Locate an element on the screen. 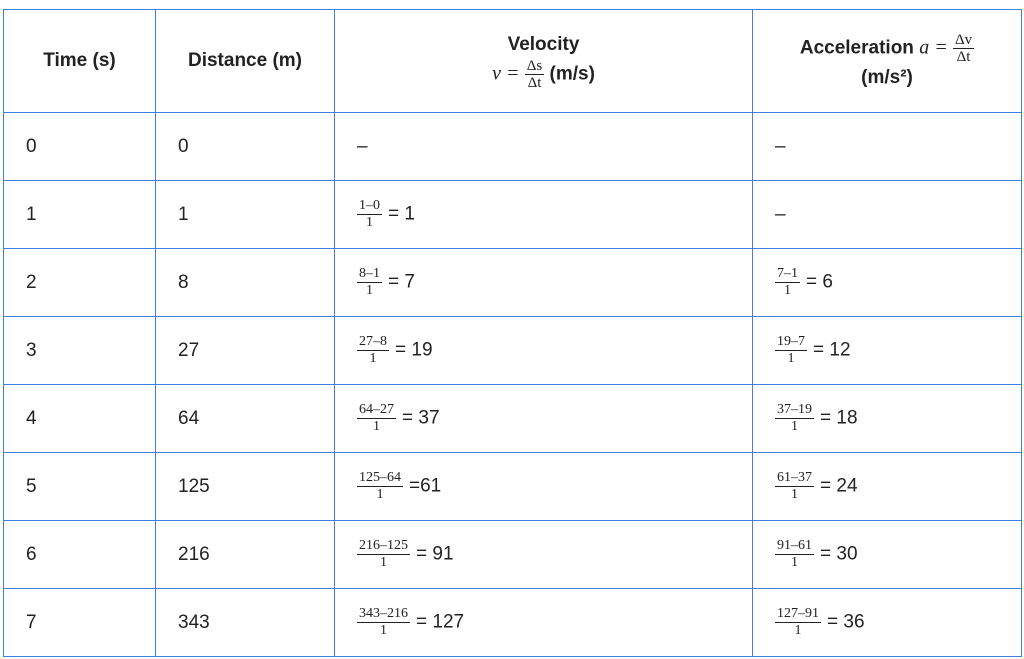 This screenshot has width=1024, height=659. velocity-fraction: 125–64 1 is located at coordinates (380, 486).